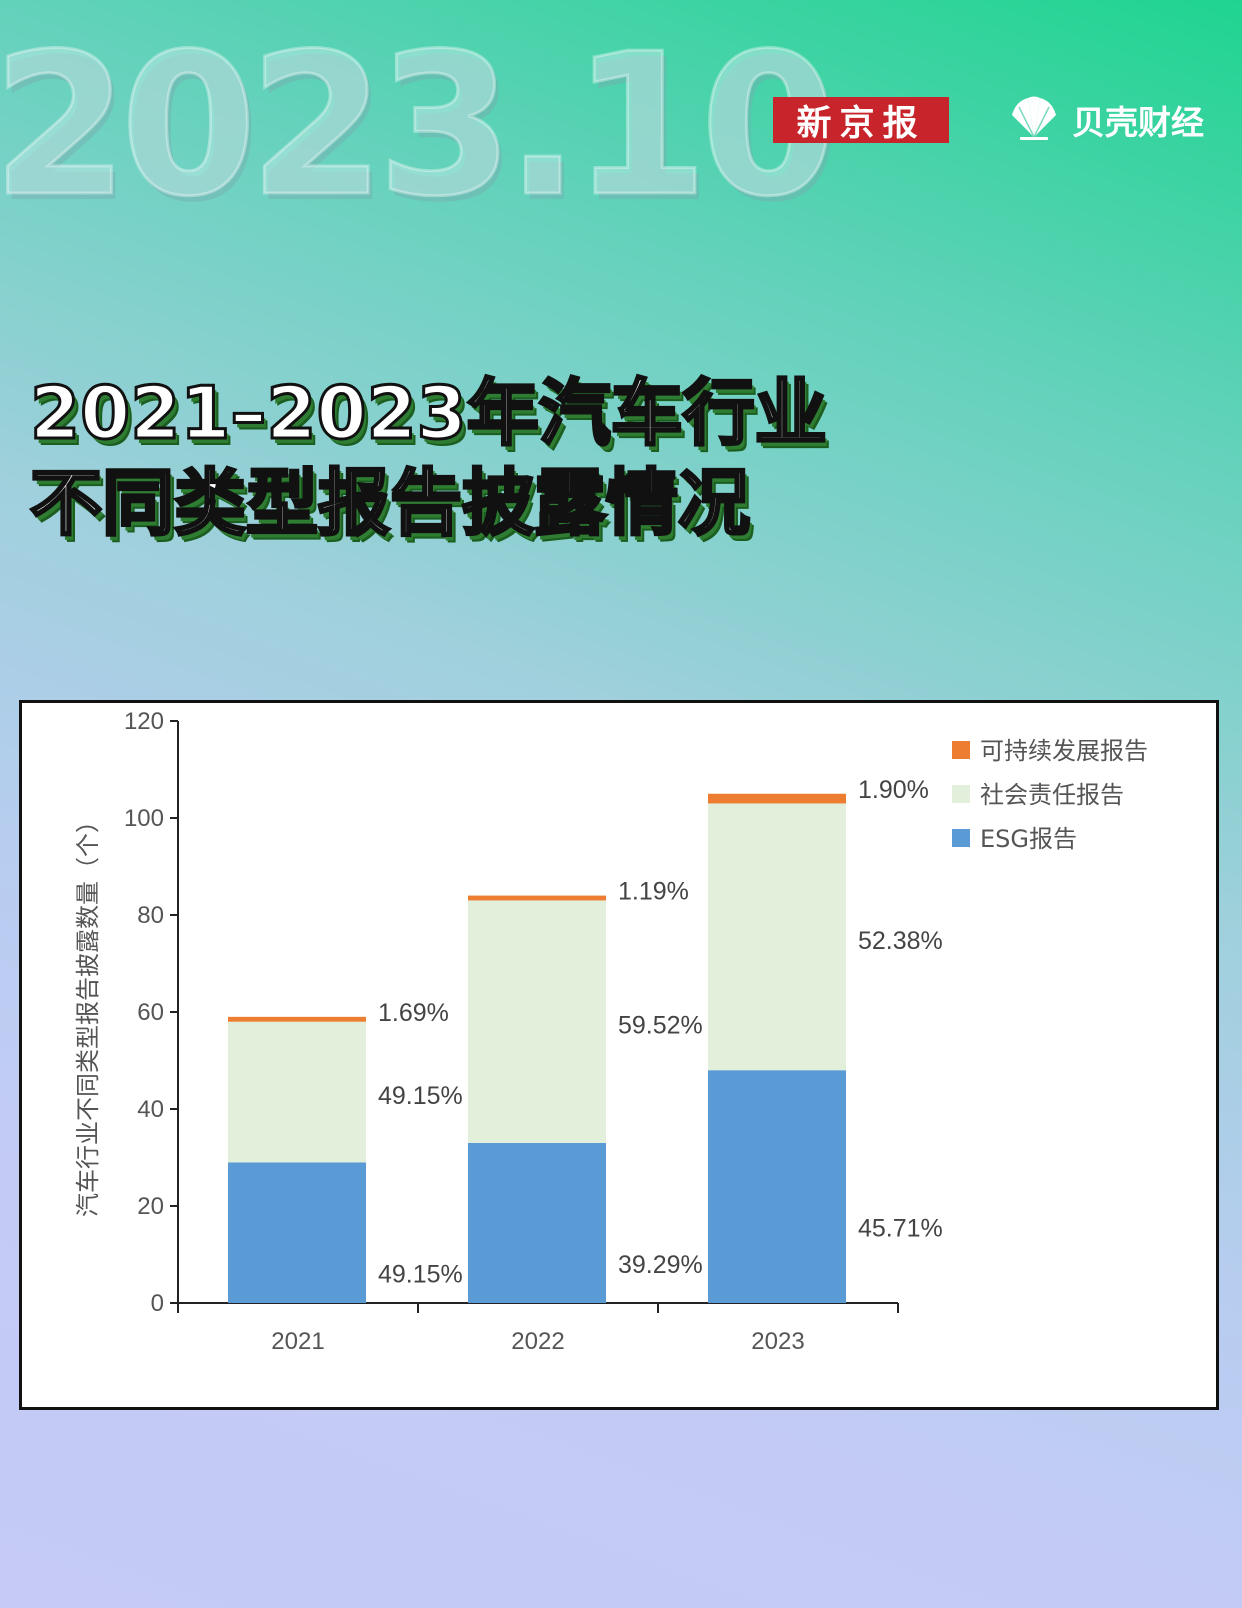  I want to click on beike-logo: 贝壳财经, so click(1105, 120).